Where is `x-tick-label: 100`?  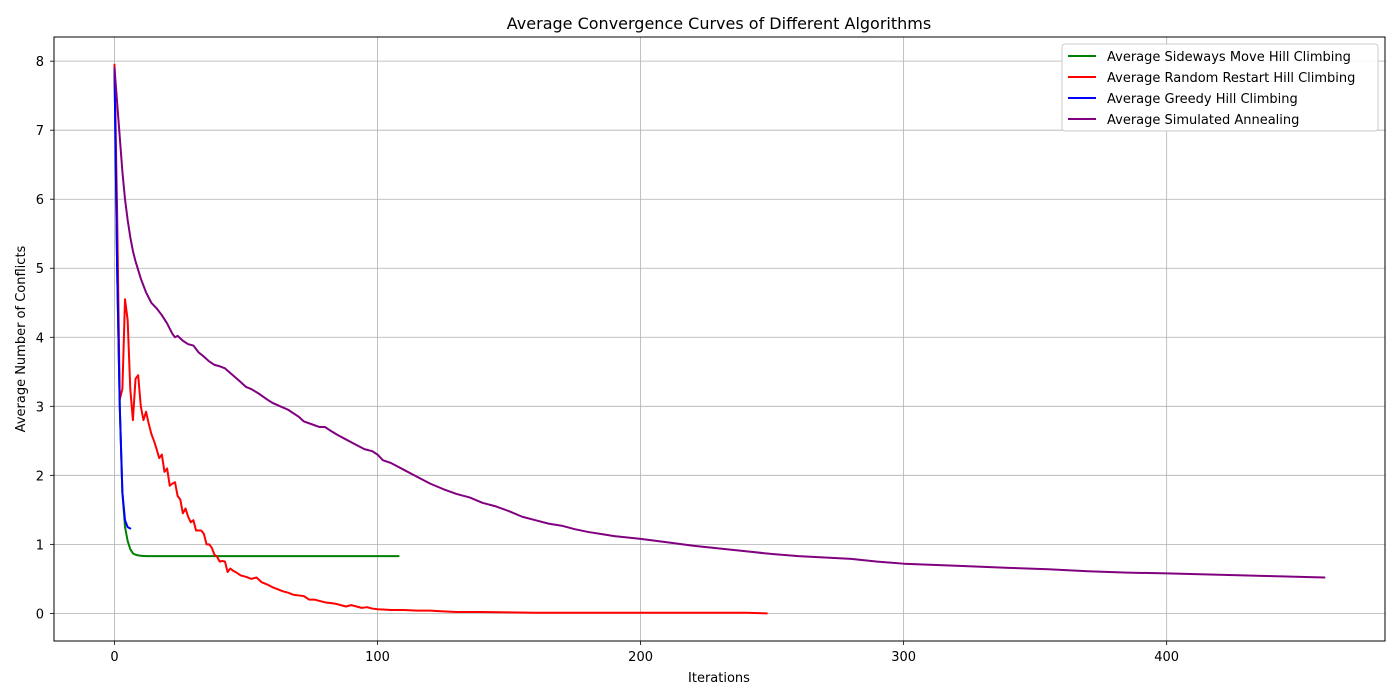
x-tick-label: 100 is located at coordinates (377, 657).